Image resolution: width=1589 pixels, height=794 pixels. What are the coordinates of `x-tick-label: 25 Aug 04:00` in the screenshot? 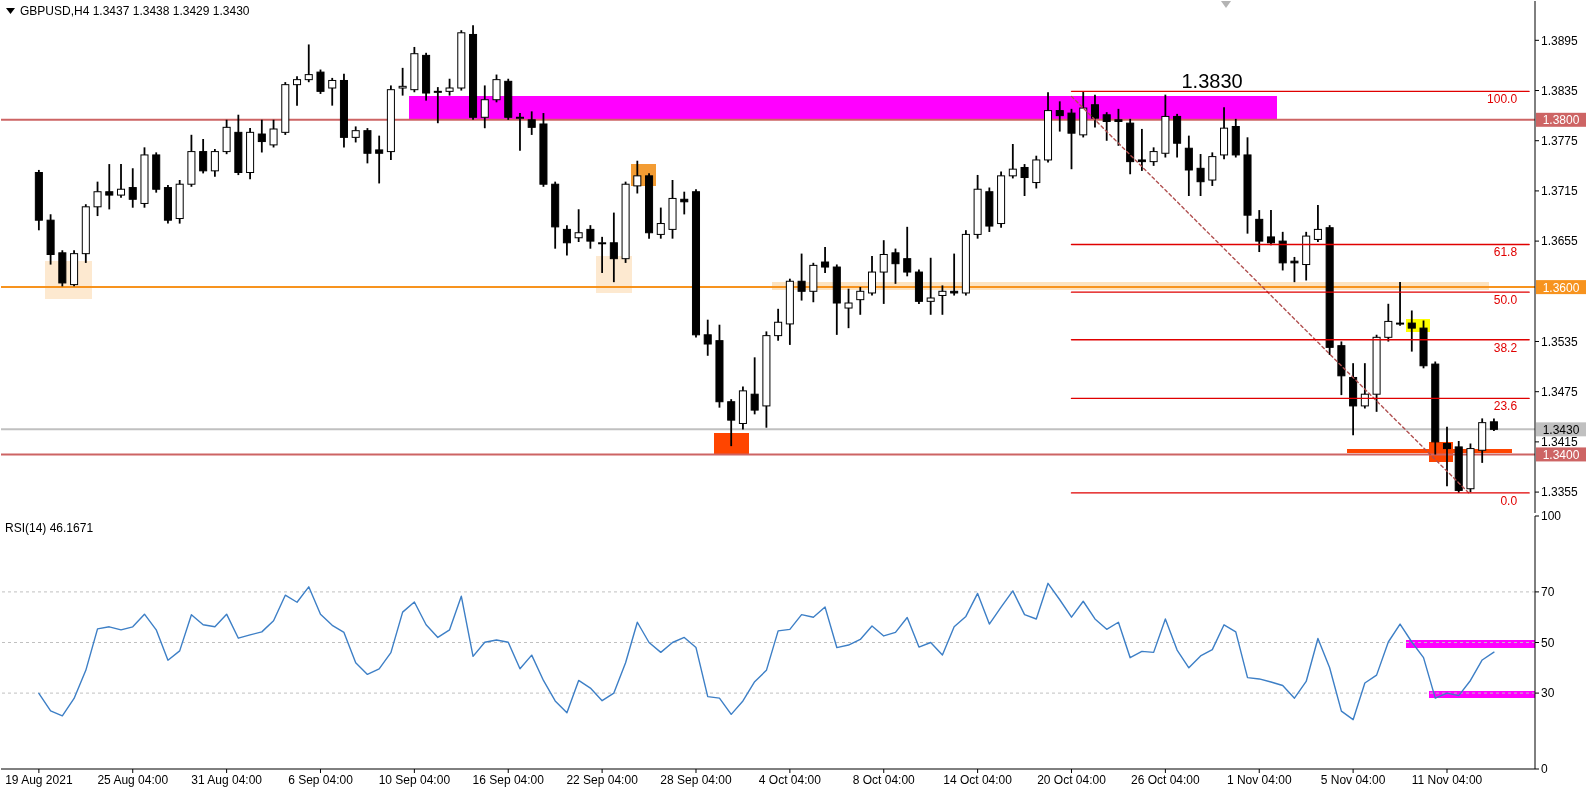 It's located at (133, 779).